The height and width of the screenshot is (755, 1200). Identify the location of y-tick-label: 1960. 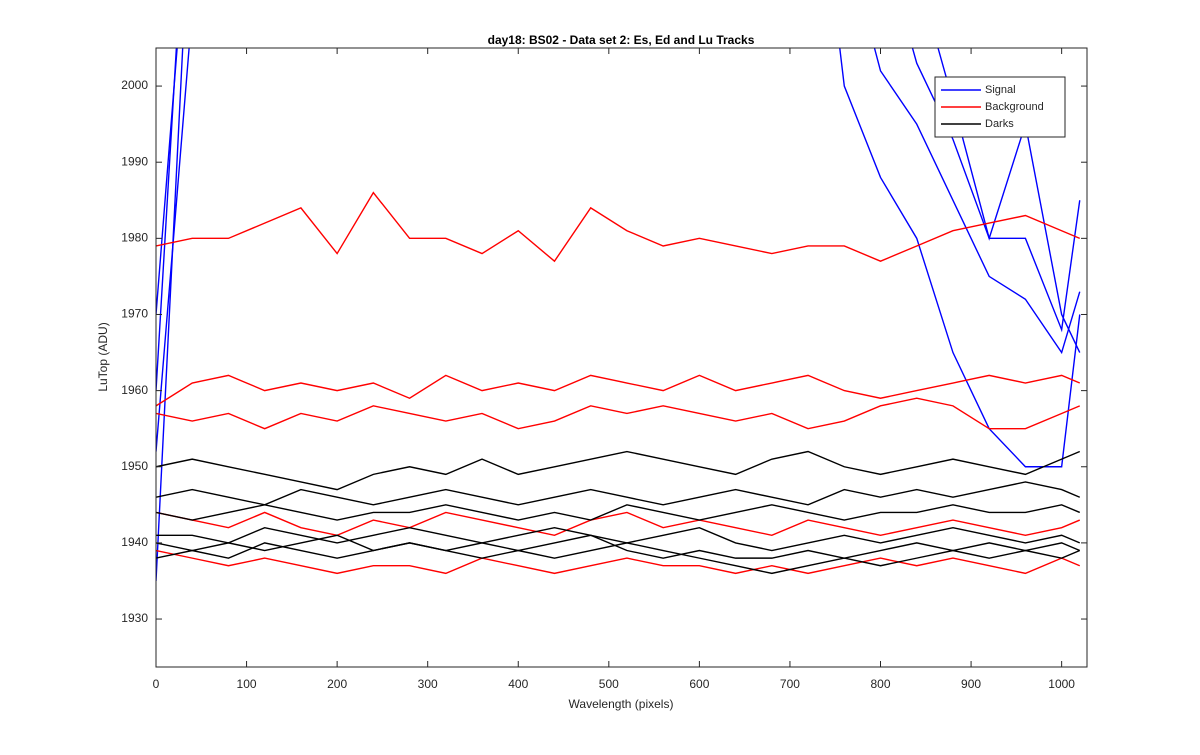
(134, 390).